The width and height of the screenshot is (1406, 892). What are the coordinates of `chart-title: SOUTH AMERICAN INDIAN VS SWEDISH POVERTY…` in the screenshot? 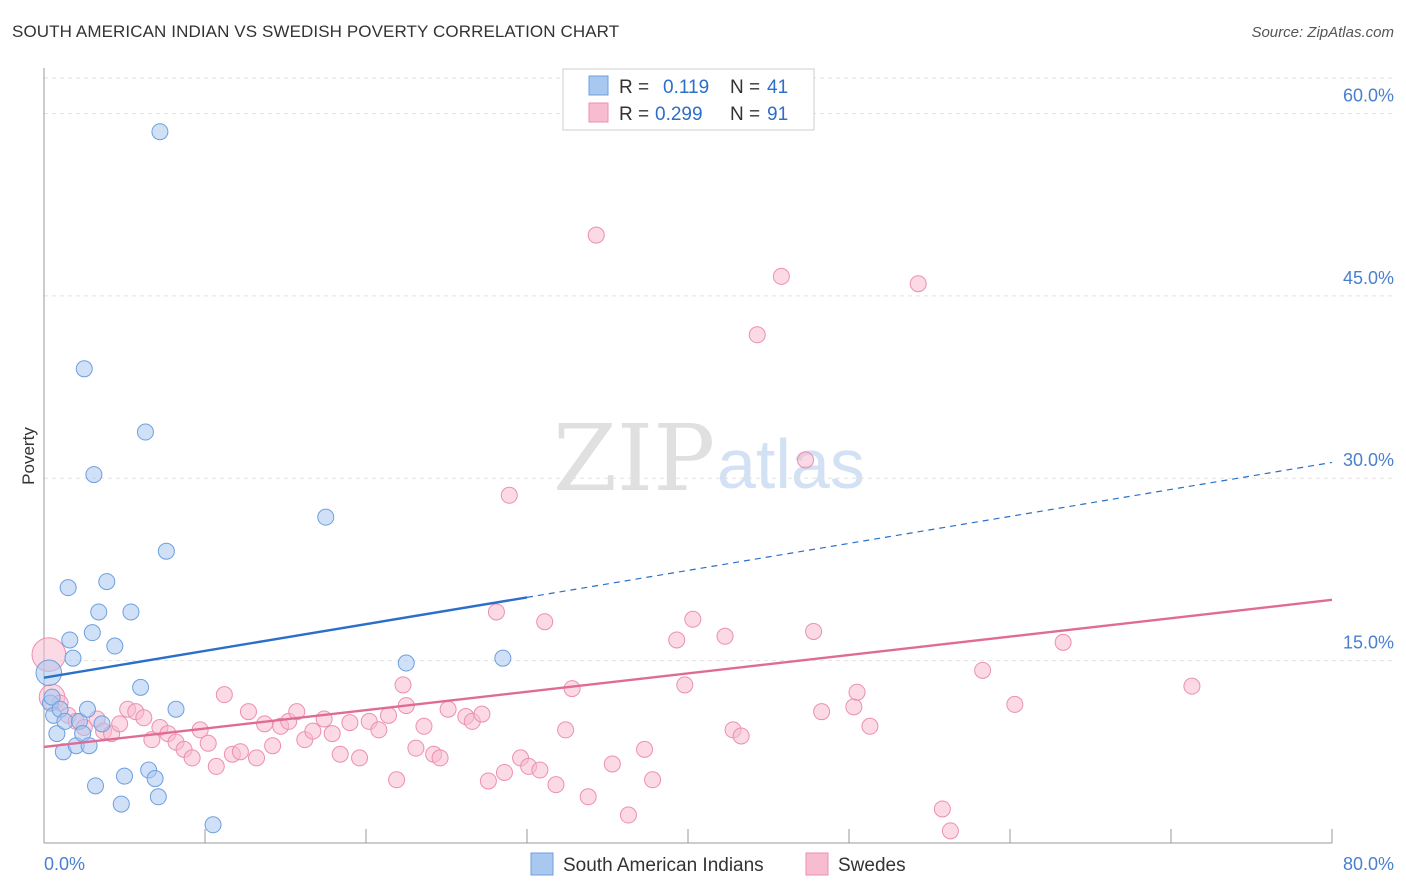 It's located at (316, 31).